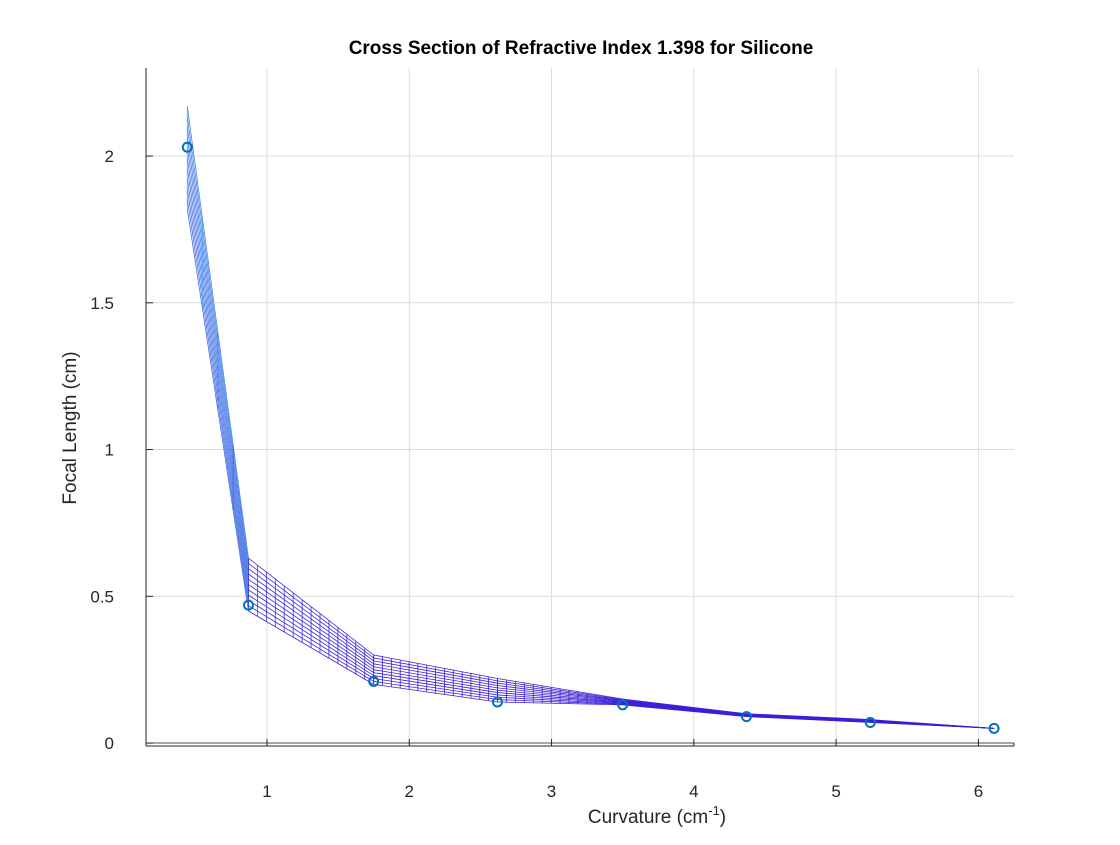 The width and height of the screenshot is (1120, 845). Describe the element at coordinates (978, 791) in the screenshot. I see `x-tick-label-5: 6` at that location.